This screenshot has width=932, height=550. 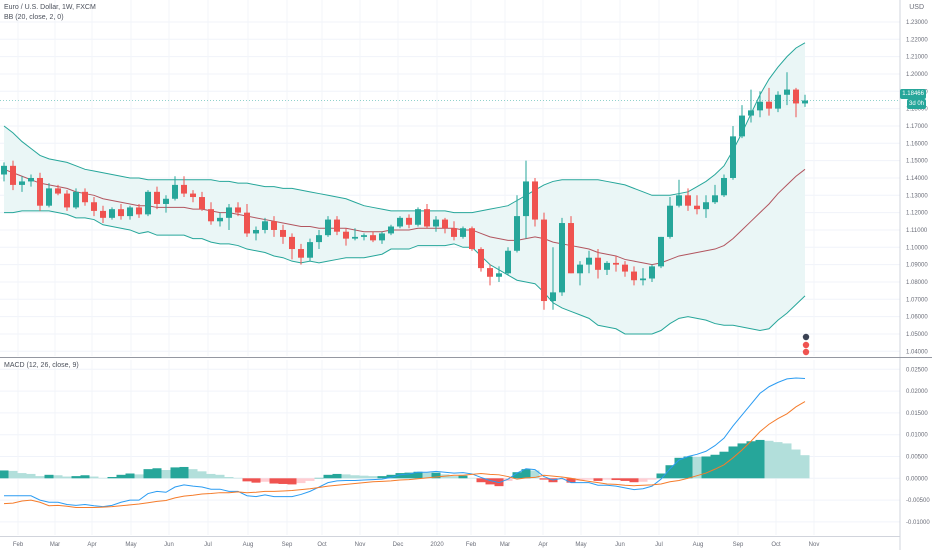 What do you see at coordinates (287, 545) in the screenshot?
I see `time-tick-label: Sep` at bounding box center [287, 545].